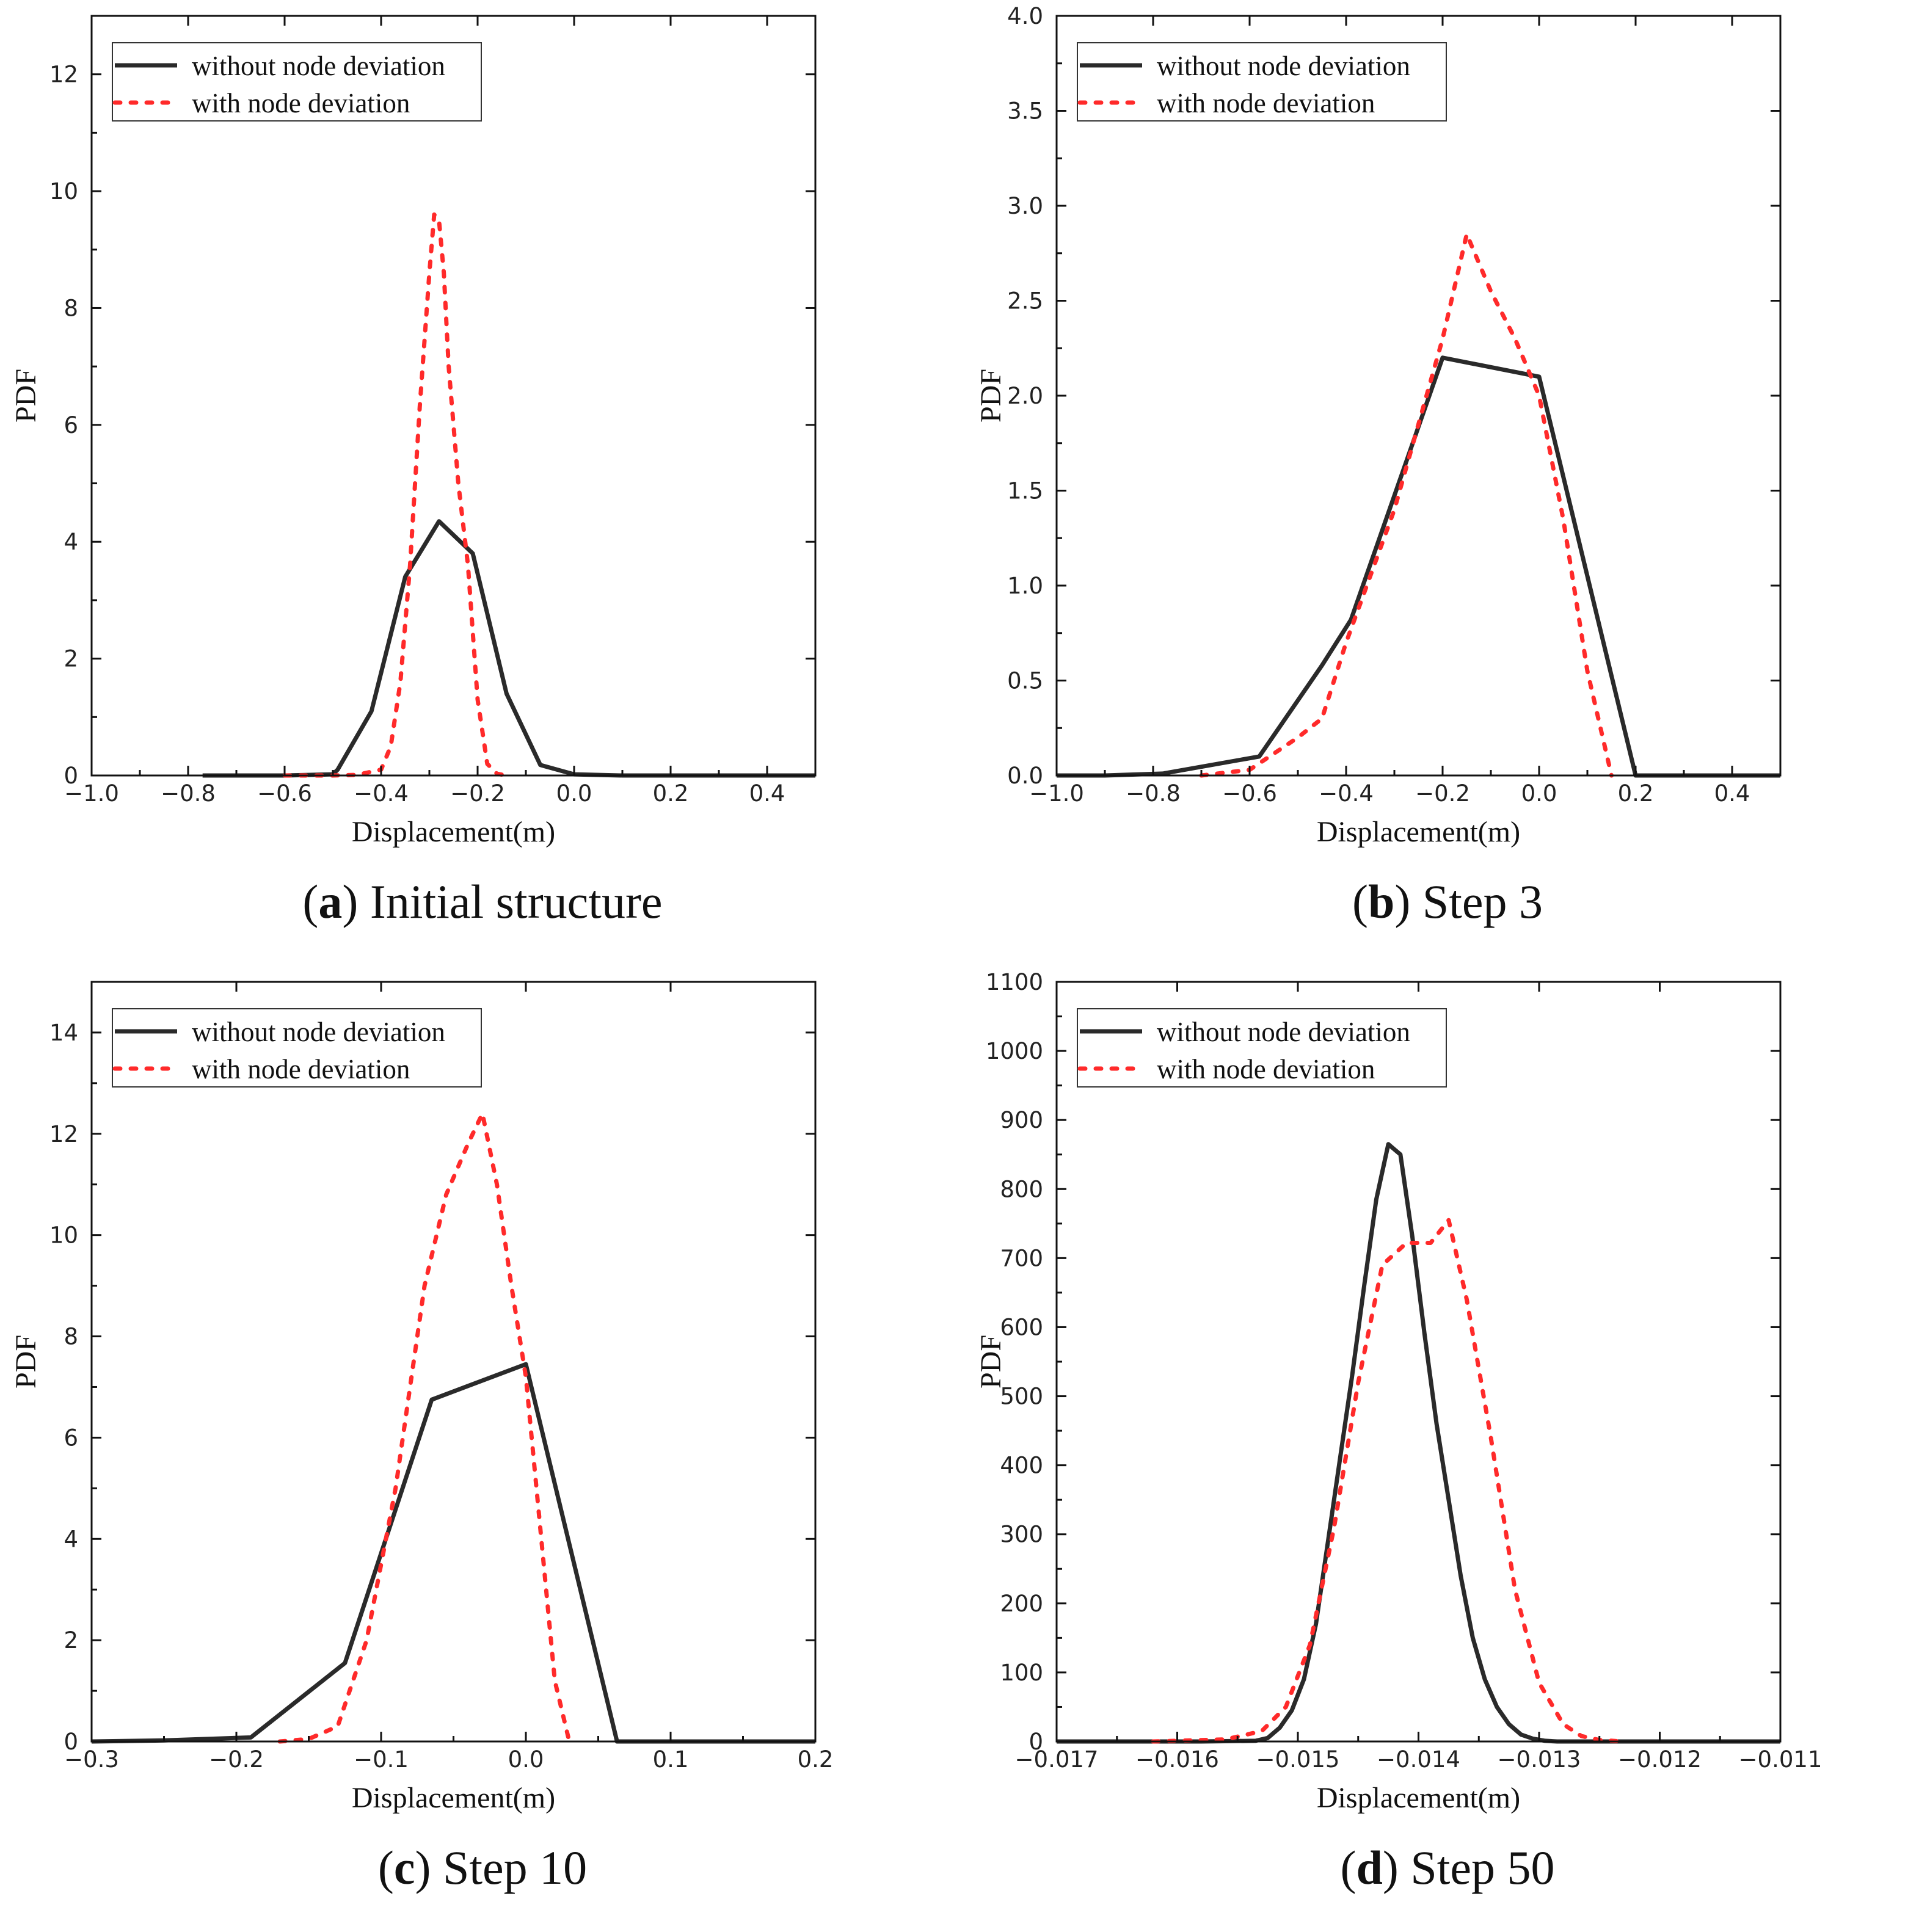 The width and height of the screenshot is (1930, 1932). What do you see at coordinates (71, 1438) in the screenshot?
I see `y-tick-label-c: 6` at bounding box center [71, 1438].